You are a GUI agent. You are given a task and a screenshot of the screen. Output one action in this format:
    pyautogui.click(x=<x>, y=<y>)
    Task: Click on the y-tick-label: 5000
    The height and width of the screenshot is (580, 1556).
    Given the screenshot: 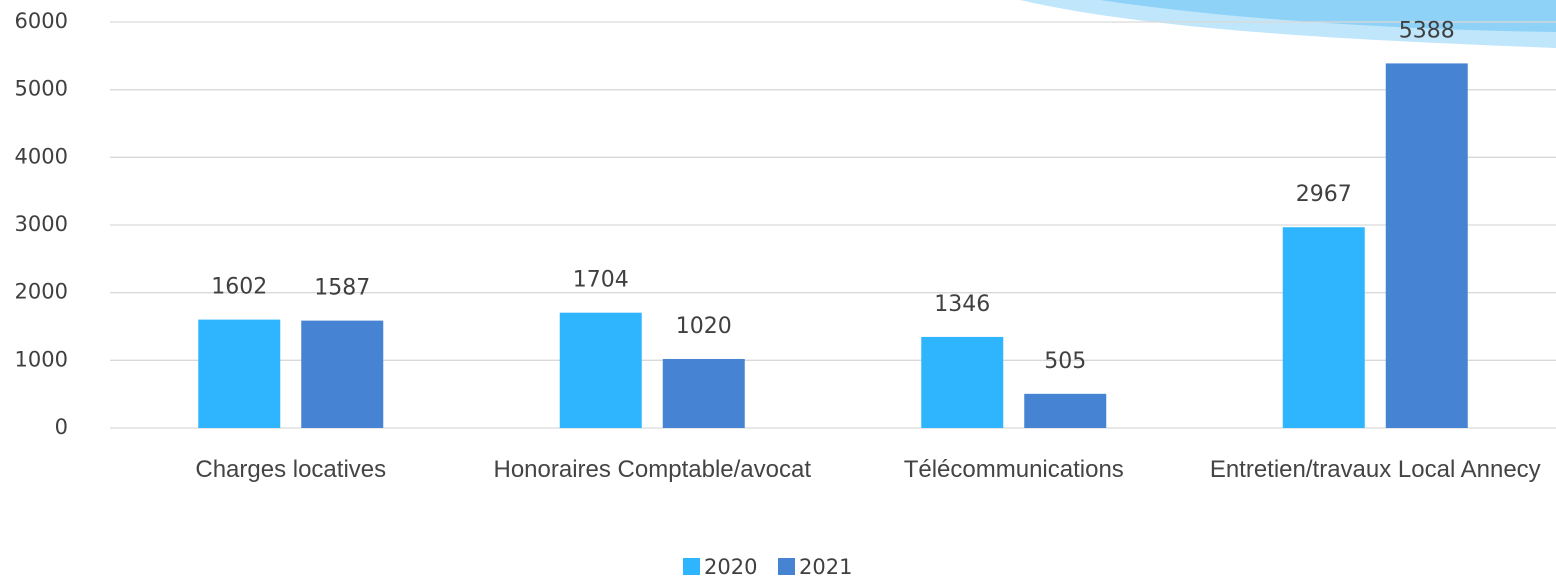 What is the action you would take?
    pyautogui.click(x=41, y=89)
    